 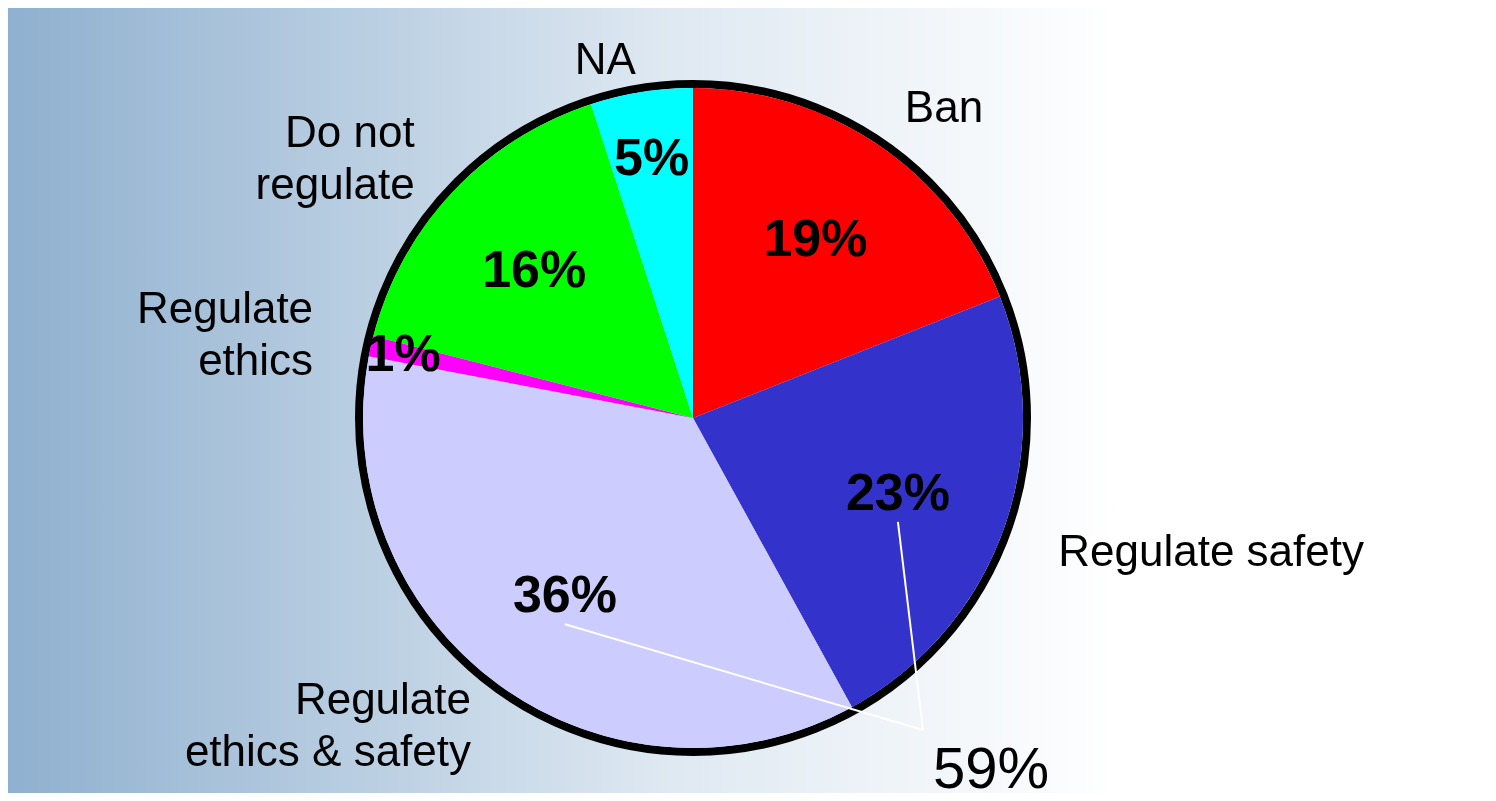 What do you see at coordinates (815, 237) in the screenshot?
I see `data-label: 19%` at bounding box center [815, 237].